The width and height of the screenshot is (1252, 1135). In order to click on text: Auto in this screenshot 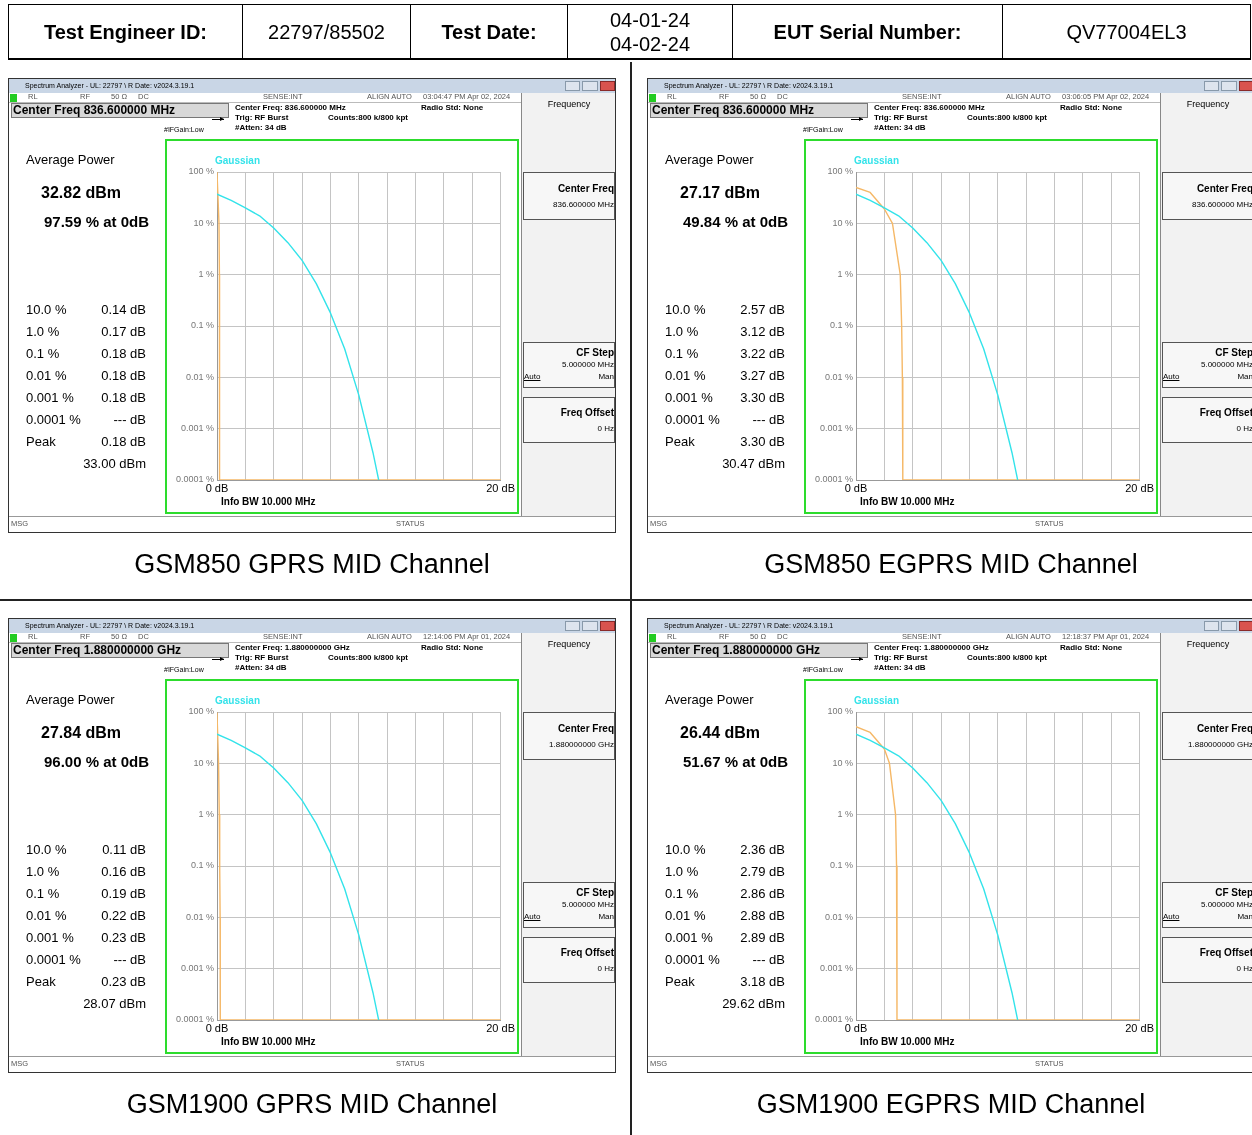, I will do `click(532, 917)`.